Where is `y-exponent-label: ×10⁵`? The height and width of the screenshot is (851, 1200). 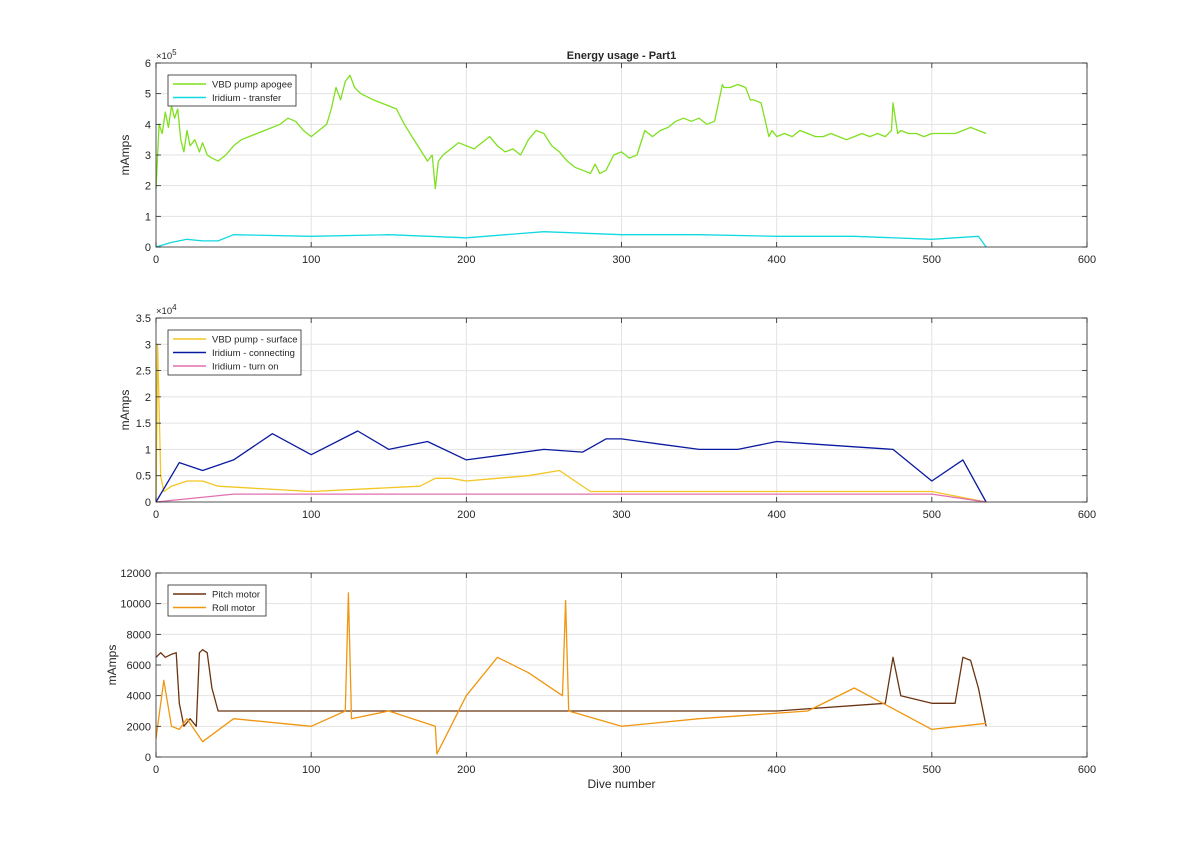
y-exponent-label: ×10⁵ is located at coordinates (166, 55).